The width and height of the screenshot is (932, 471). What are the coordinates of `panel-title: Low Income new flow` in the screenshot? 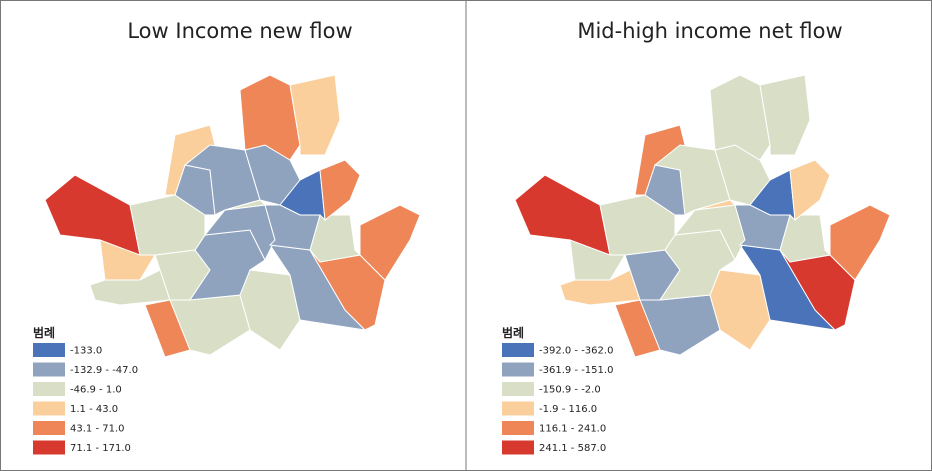 It's located at (239, 31).